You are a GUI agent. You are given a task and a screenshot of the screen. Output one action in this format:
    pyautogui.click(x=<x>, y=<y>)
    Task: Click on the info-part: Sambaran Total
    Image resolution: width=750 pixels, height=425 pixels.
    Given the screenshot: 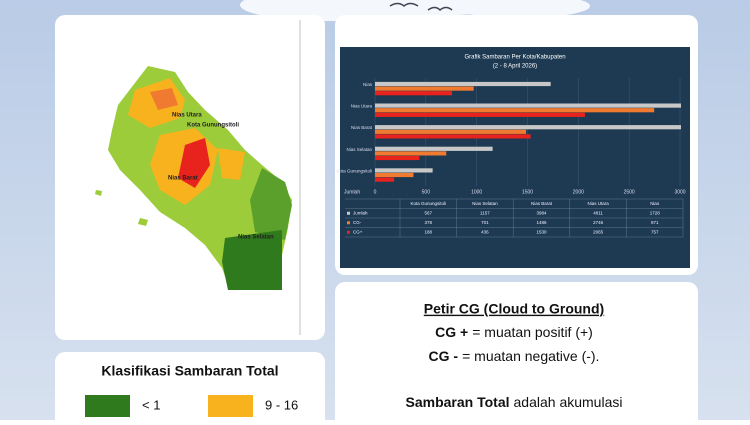 What is the action you would take?
    pyautogui.click(x=458, y=402)
    